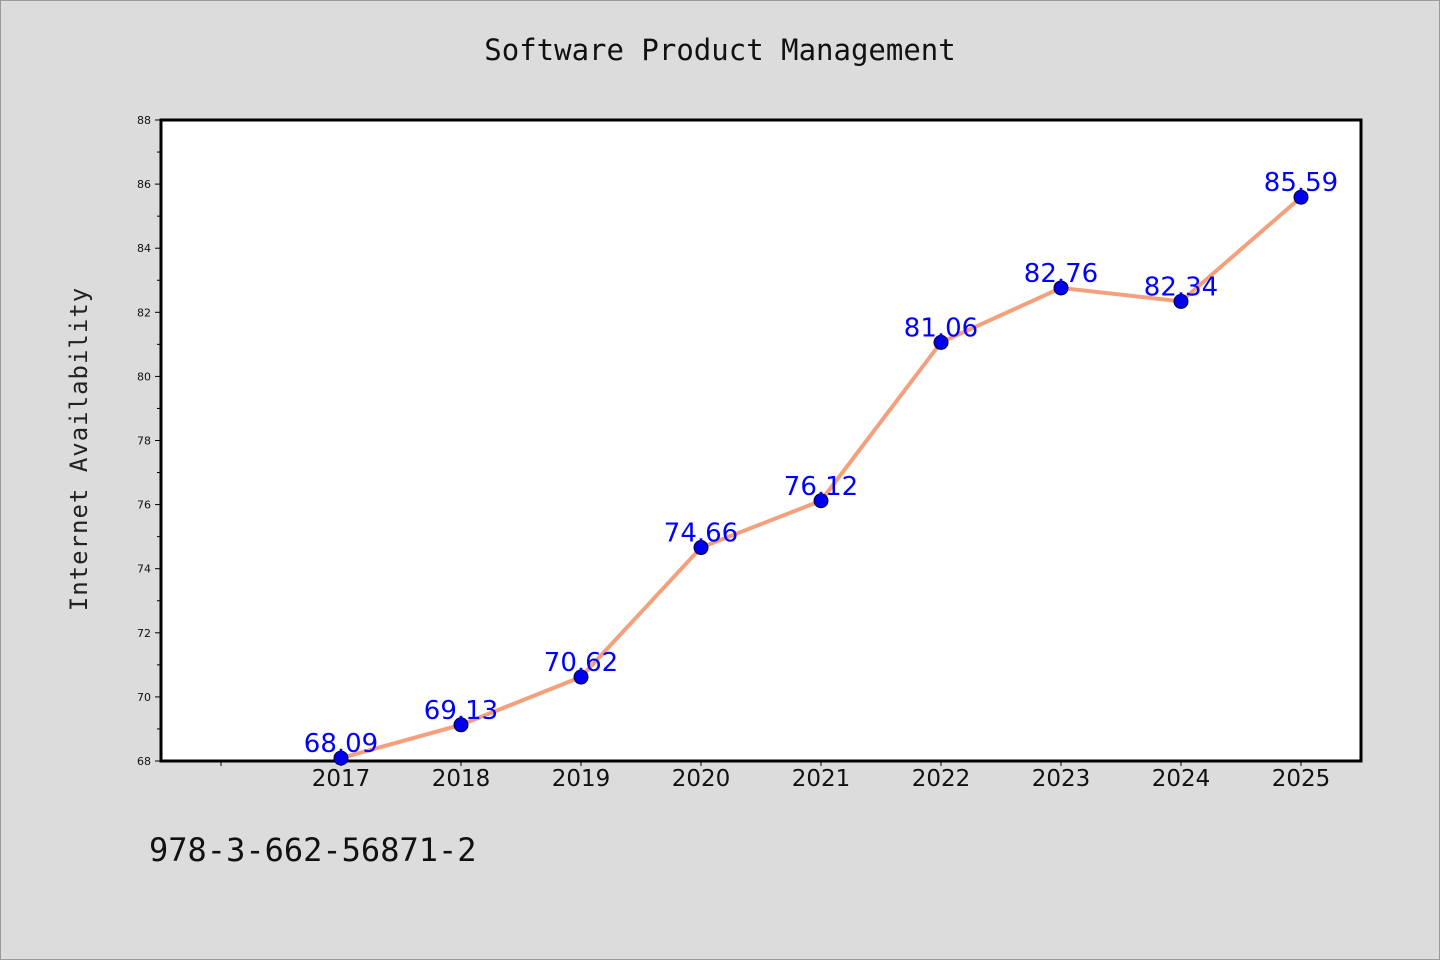  Describe the element at coordinates (1181, 287) in the screenshot. I see `data-label: 82.34` at that location.